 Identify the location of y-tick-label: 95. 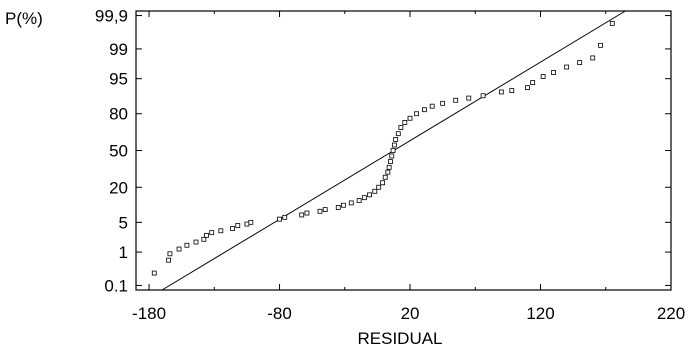
(118, 79).